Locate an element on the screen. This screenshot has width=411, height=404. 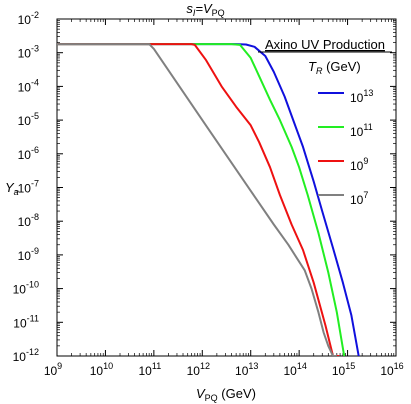
x-tick-label: 1013 is located at coordinates (246, 369).